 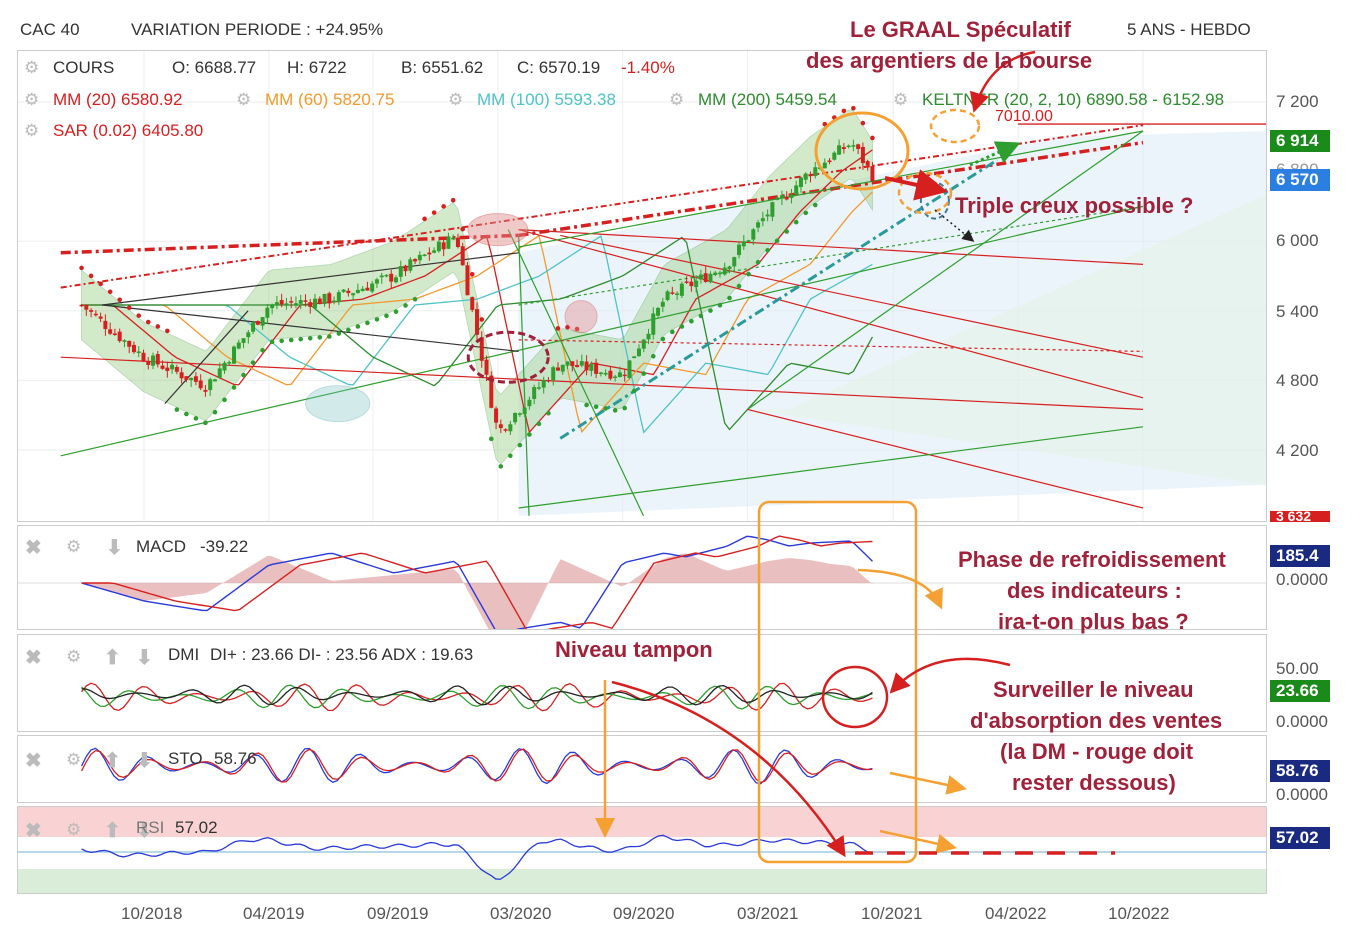 What do you see at coordinates (398, 913) in the screenshot?
I see `x-tick: 09/2019` at bounding box center [398, 913].